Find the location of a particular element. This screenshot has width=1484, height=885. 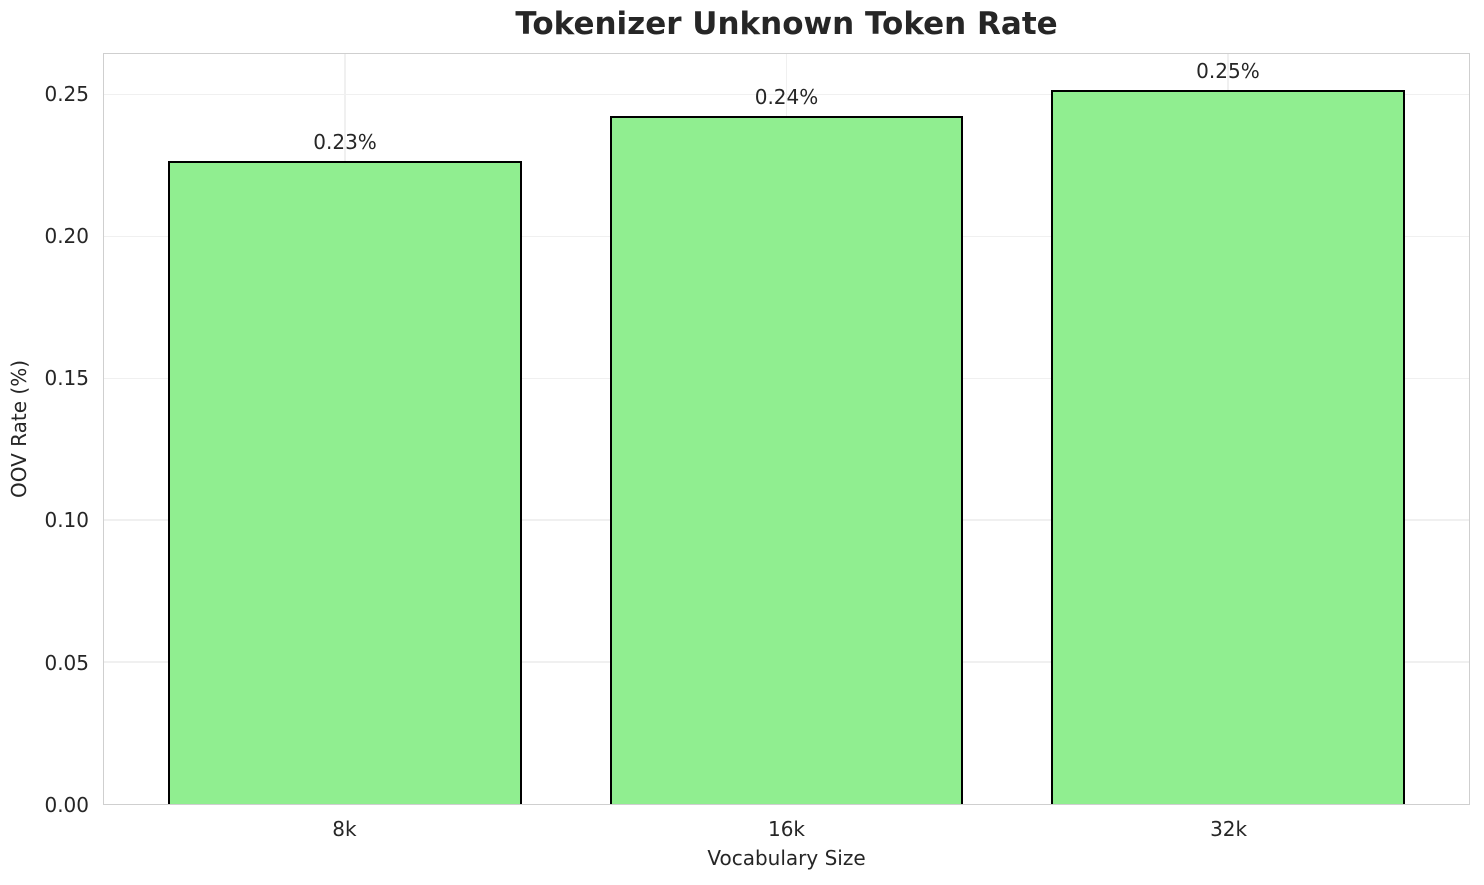

x-tick-label: 32k is located at coordinates (1229, 829).